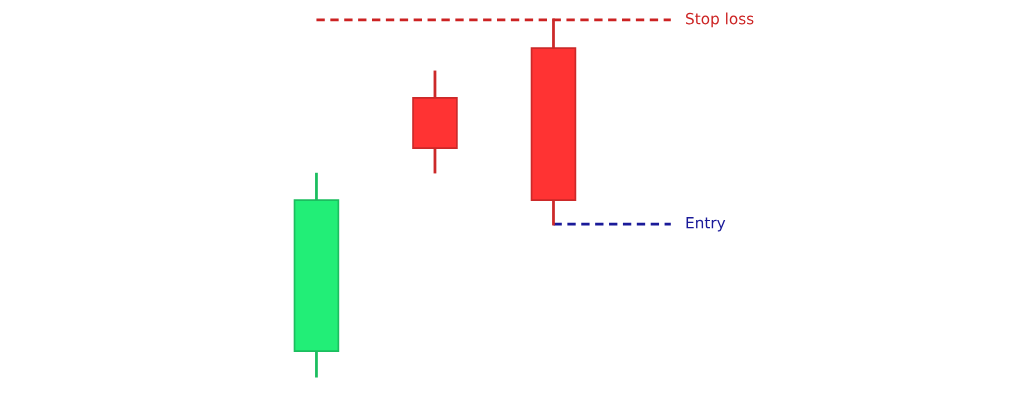 The width and height of the screenshot is (1024, 395). Describe the element at coordinates (720, 20) in the screenshot. I see `ref-line-label: Stop loss` at that location.